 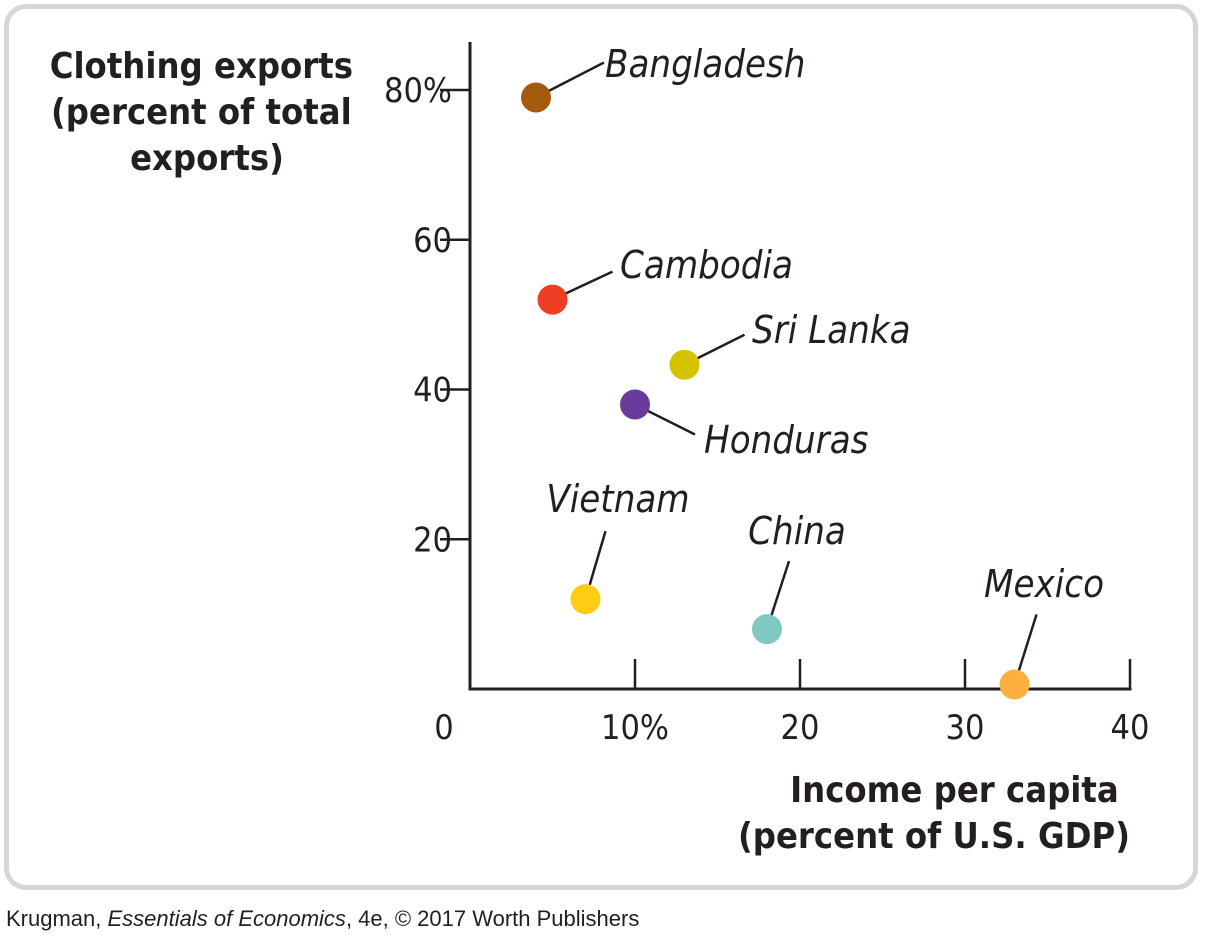 I want to click on credit-author: Krugman,, so click(x=57, y=918).